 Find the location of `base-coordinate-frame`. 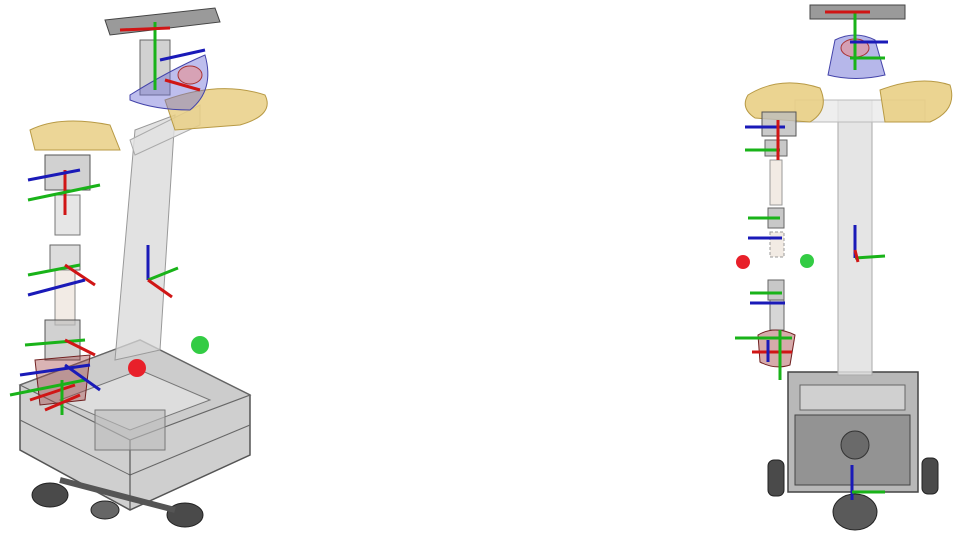

base-coordinate-frame is located at coordinates (867, 482).